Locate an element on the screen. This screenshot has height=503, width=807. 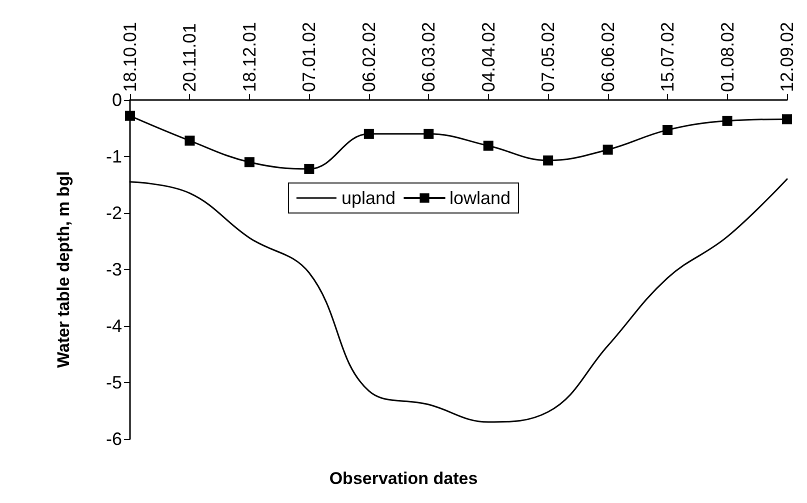
x-tick-label: 06.02.02 is located at coordinates (368, 57).